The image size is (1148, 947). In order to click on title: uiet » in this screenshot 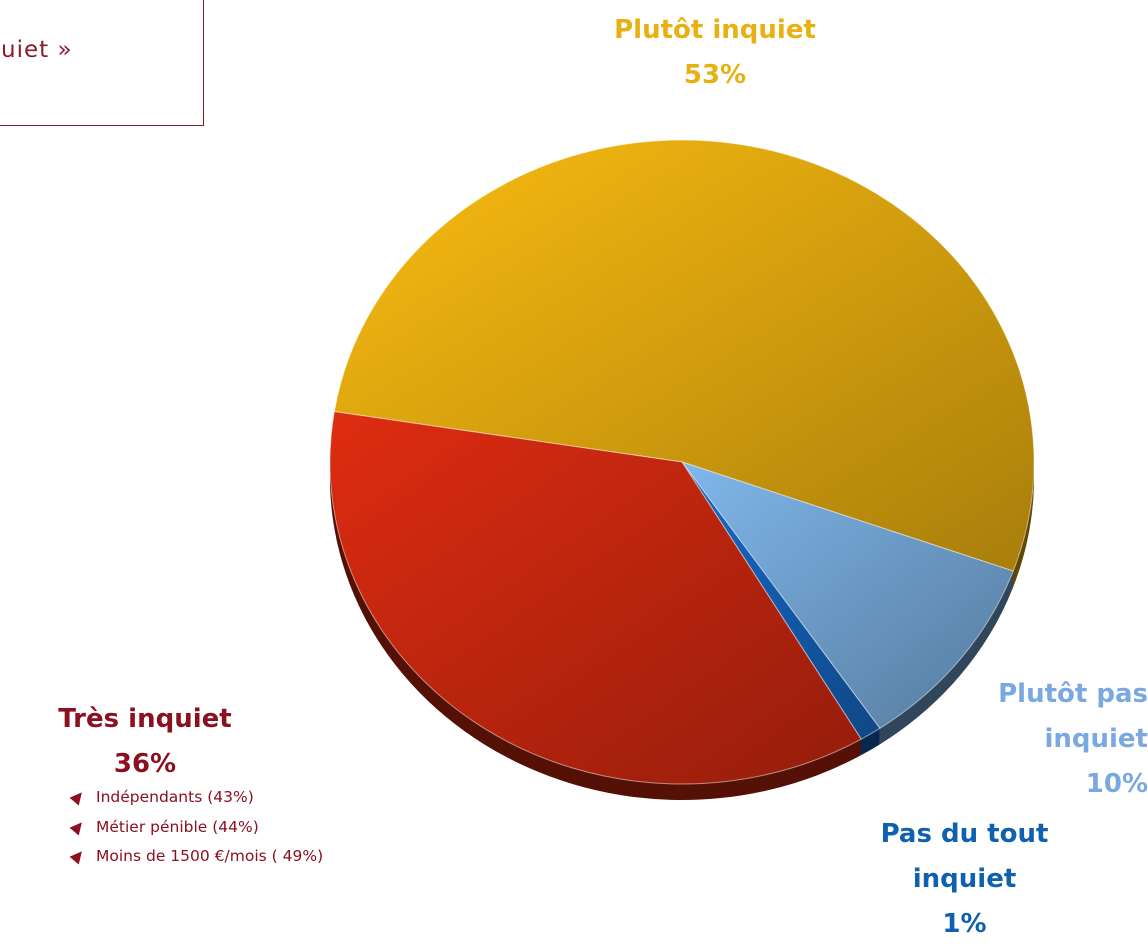, I will do `click(37, 50)`.